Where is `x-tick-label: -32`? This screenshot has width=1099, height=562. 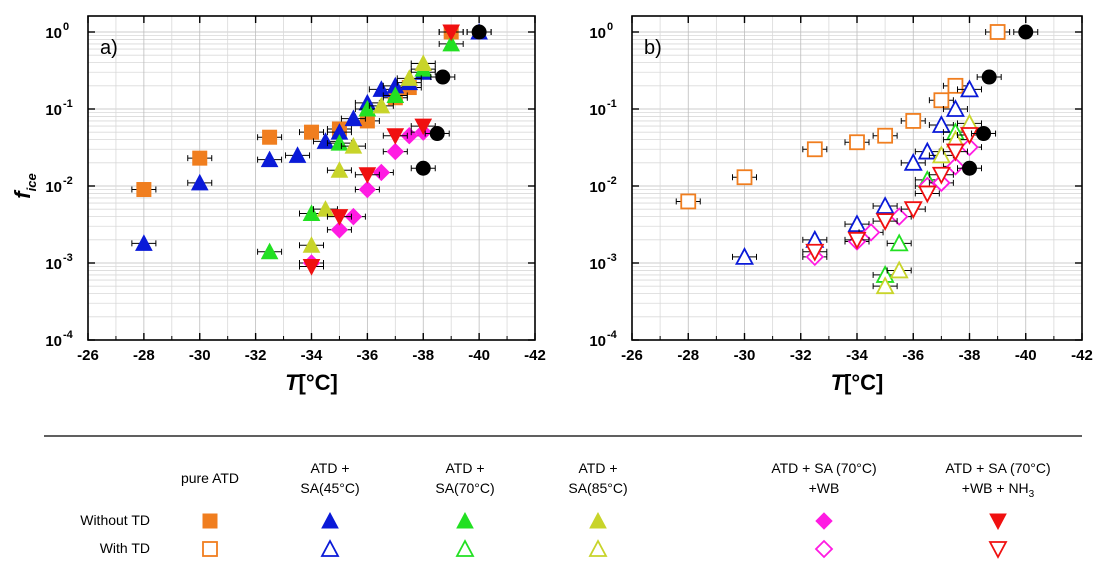
x-tick-label: -32 is located at coordinates (801, 355).